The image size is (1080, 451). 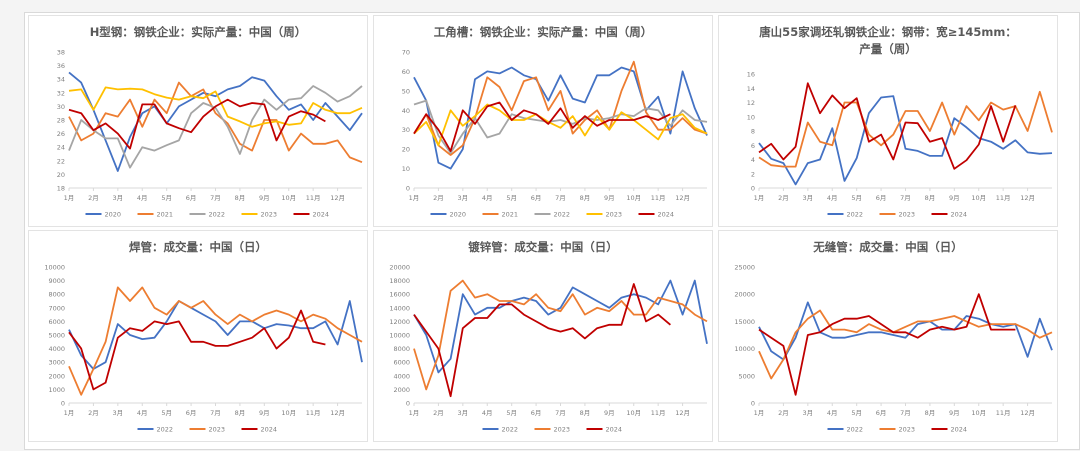 I want to click on y-tick-label: 12000, so click(x=399, y=322).